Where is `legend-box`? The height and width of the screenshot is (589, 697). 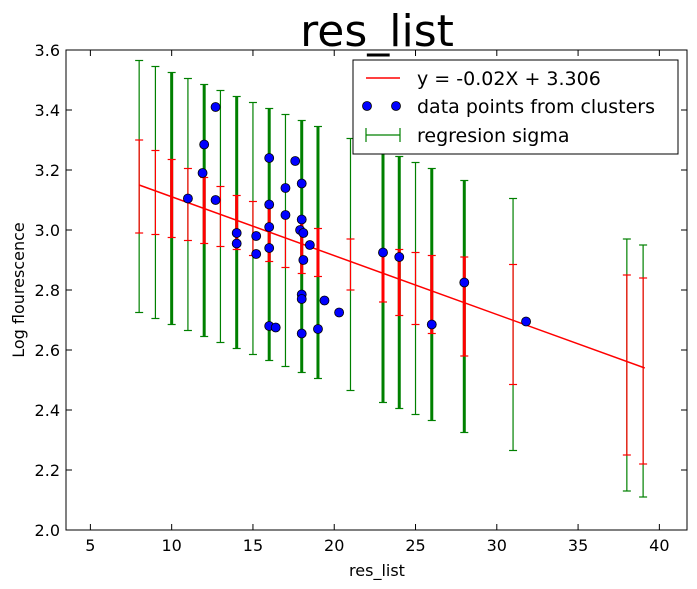 legend-box is located at coordinates (515, 107).